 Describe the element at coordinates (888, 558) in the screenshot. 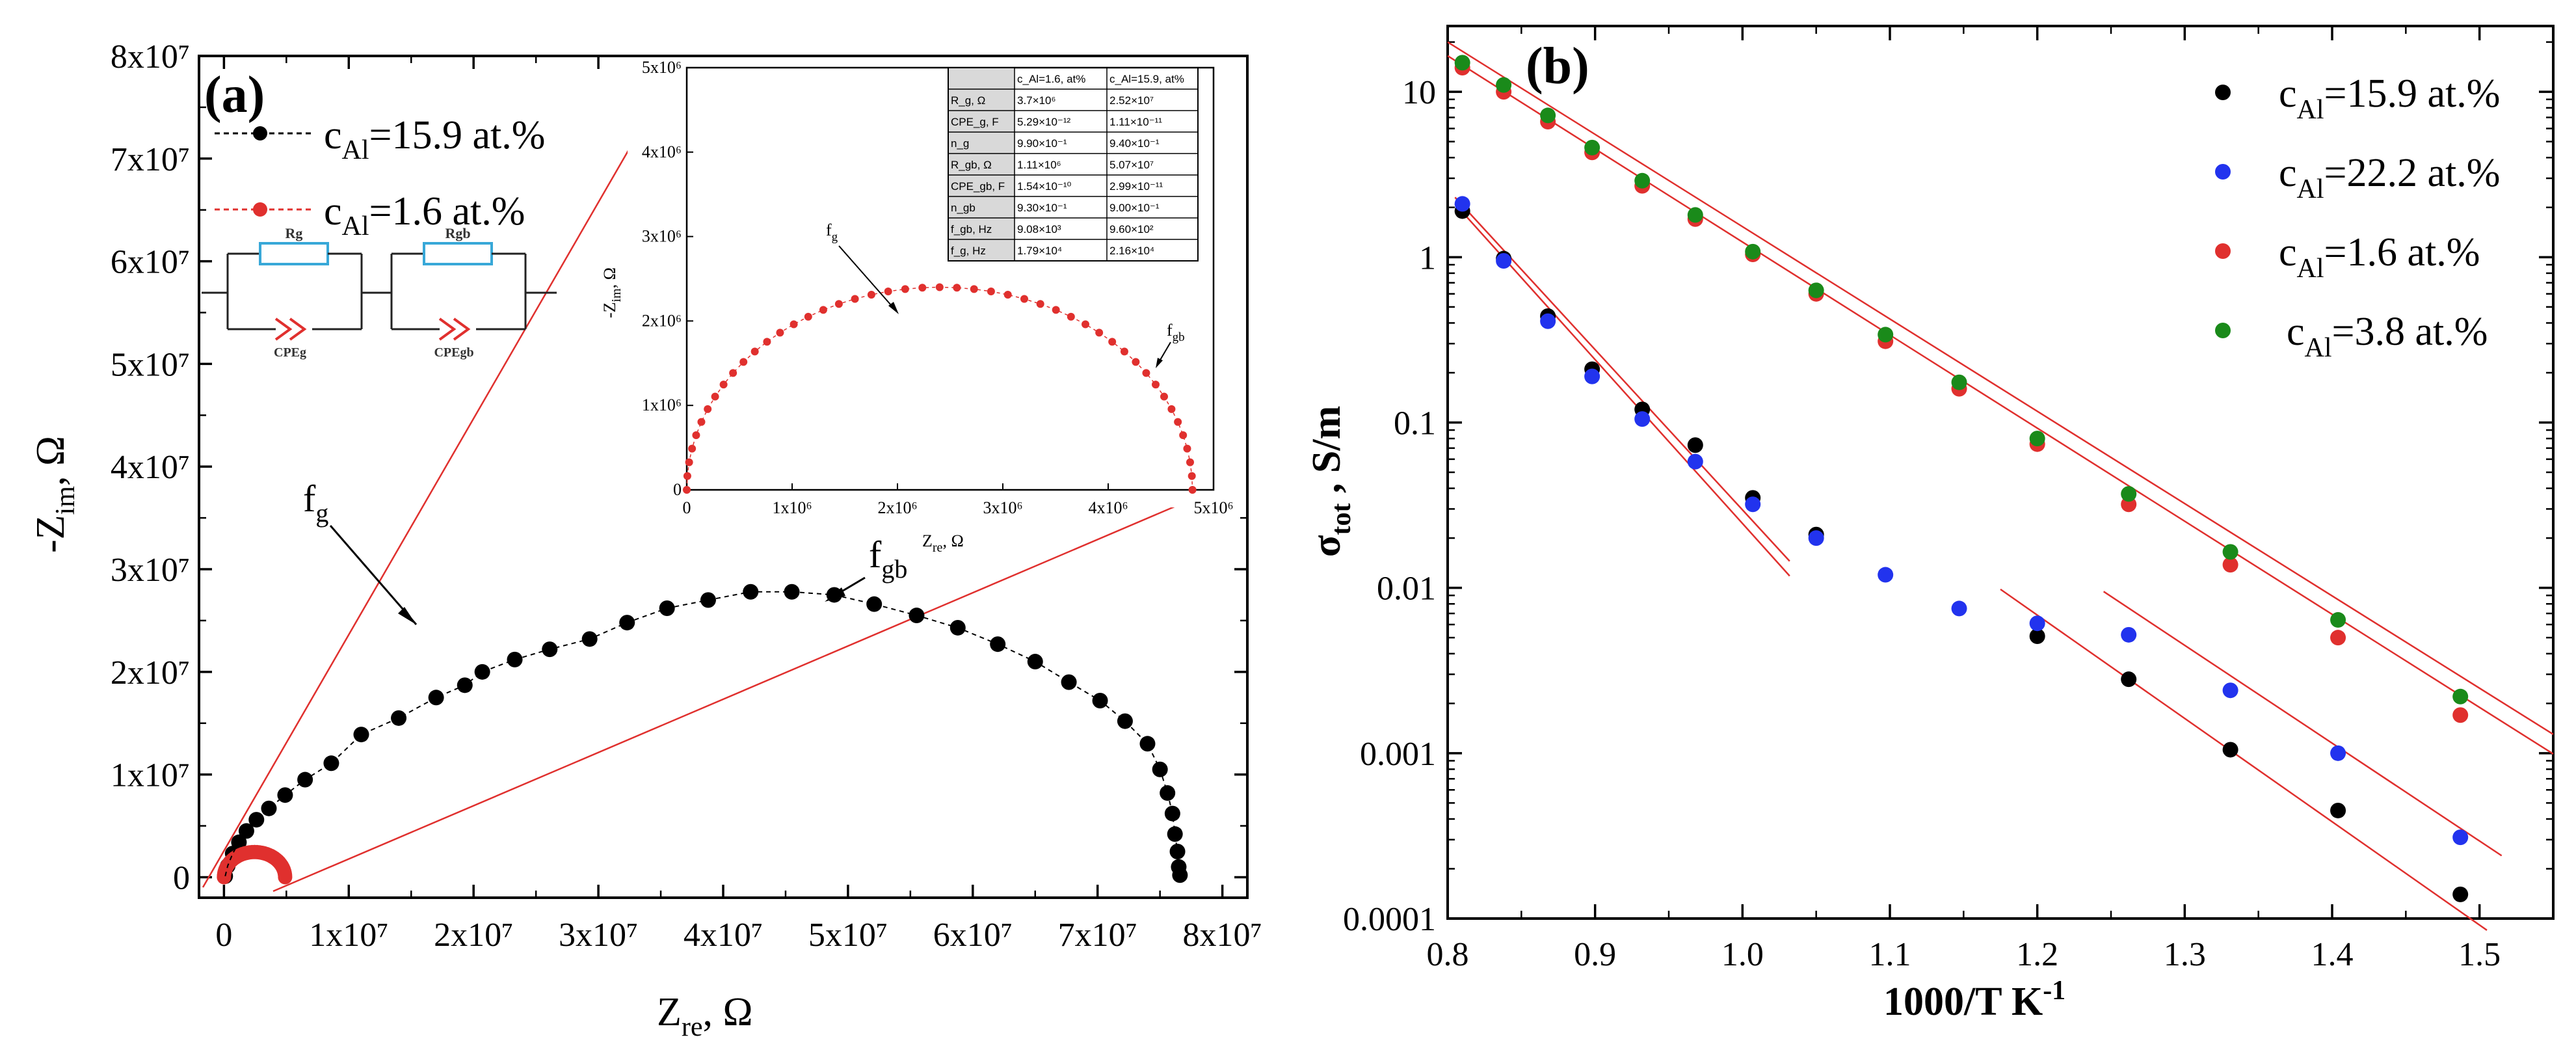

I see `annotation-f-gb: fgb` at that location.